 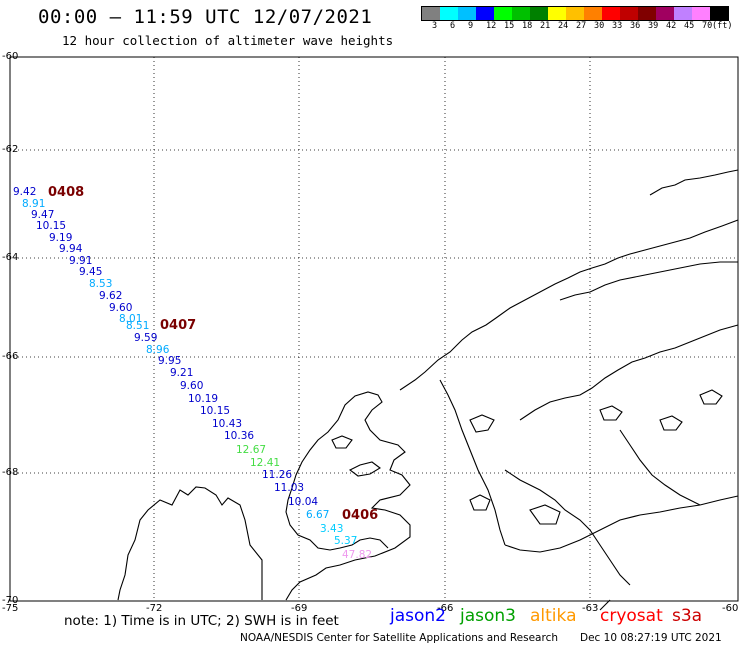 I want to click on wave-height-label: 11.03, so click(x=289, y=488).